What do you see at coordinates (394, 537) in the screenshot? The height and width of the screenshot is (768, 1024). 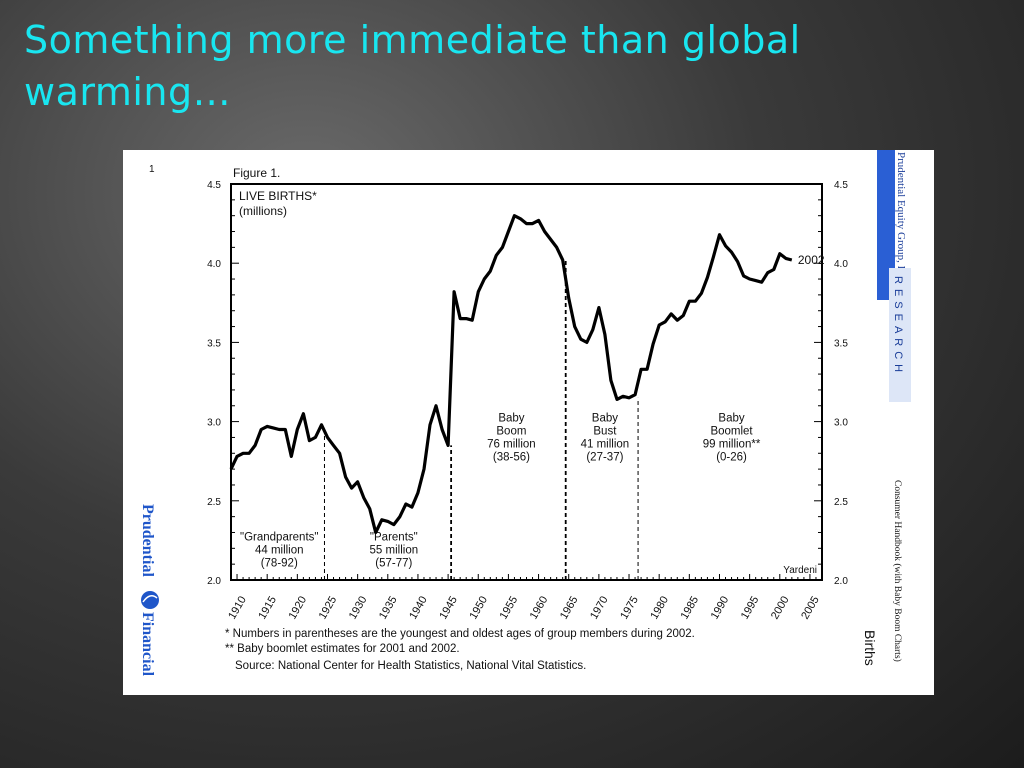 I see `era-annotation-line: "Parents"` at bounding box center [394, 537].